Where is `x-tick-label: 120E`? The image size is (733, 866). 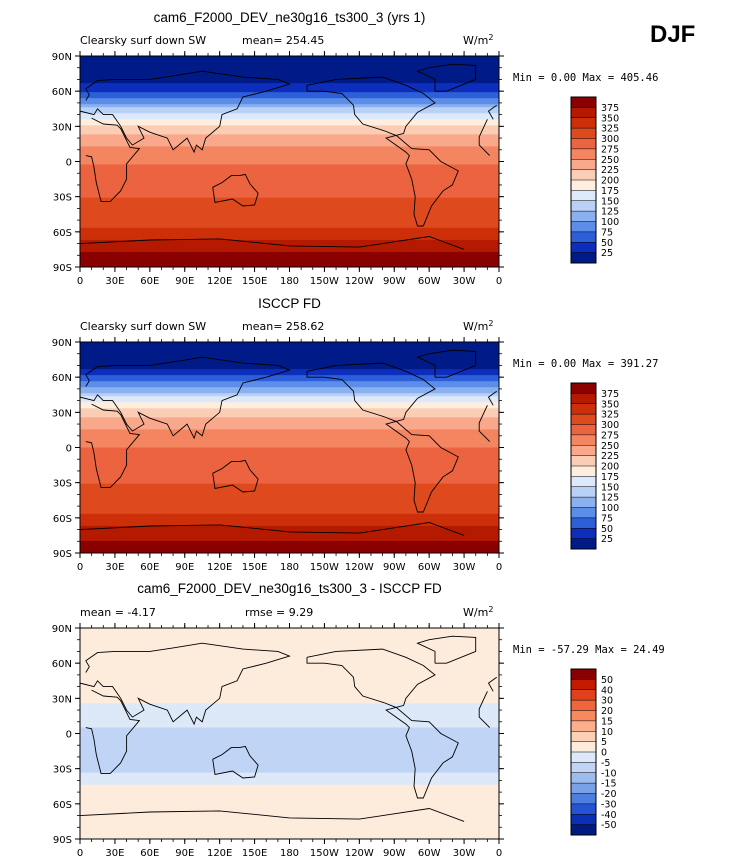
x-tick-label: 120E is located at coordinates (219, 567).